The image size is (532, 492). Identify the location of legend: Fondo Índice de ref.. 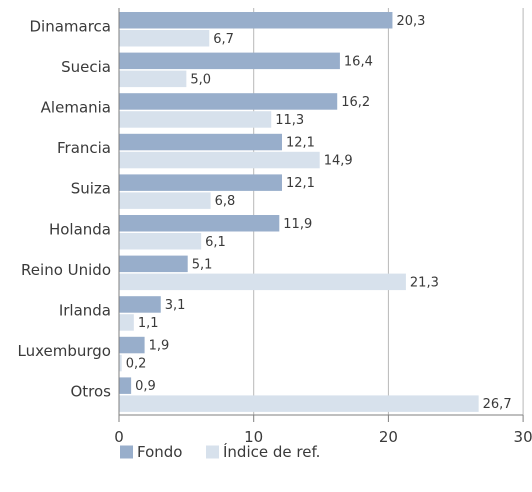
(220, 451).